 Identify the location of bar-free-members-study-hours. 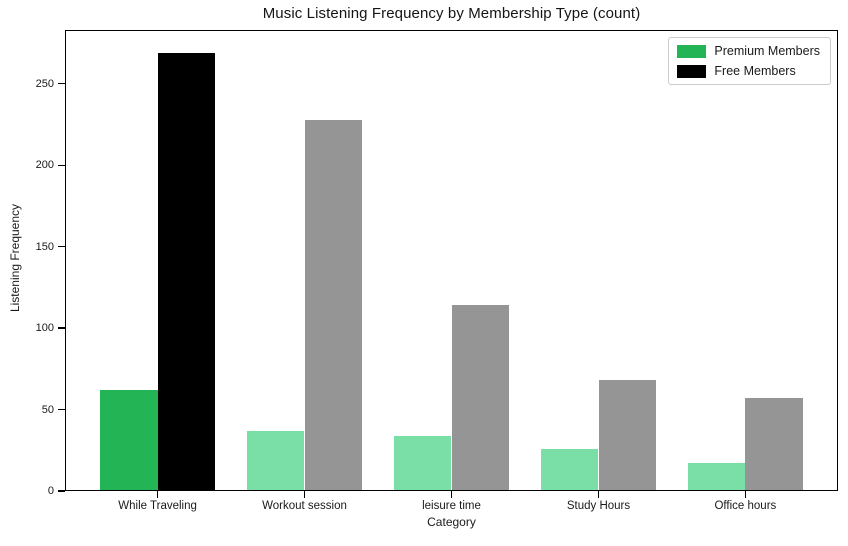
(627, 435).